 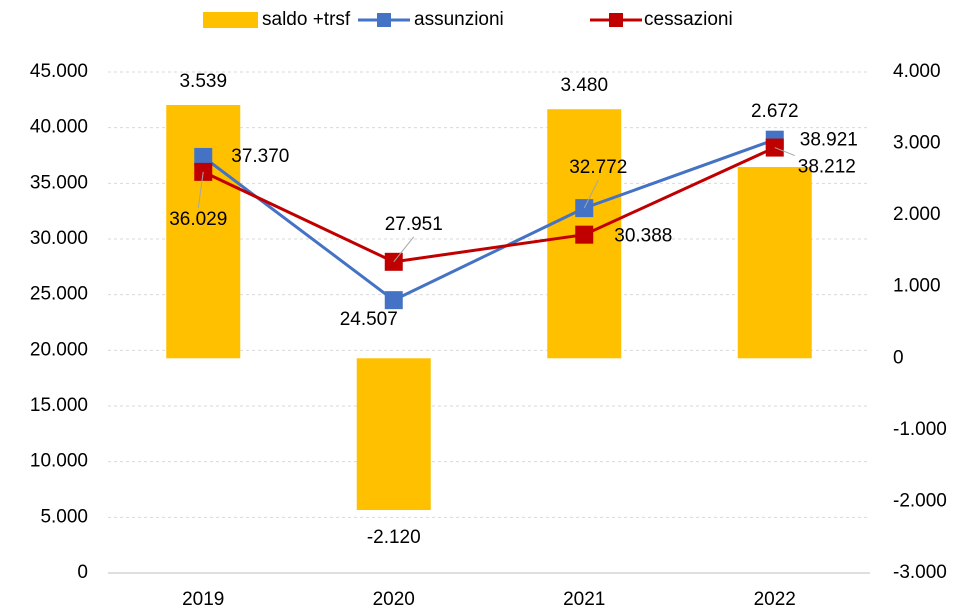 I want to click on y2-tick-label: 3.000, so click(x=917, y=143).